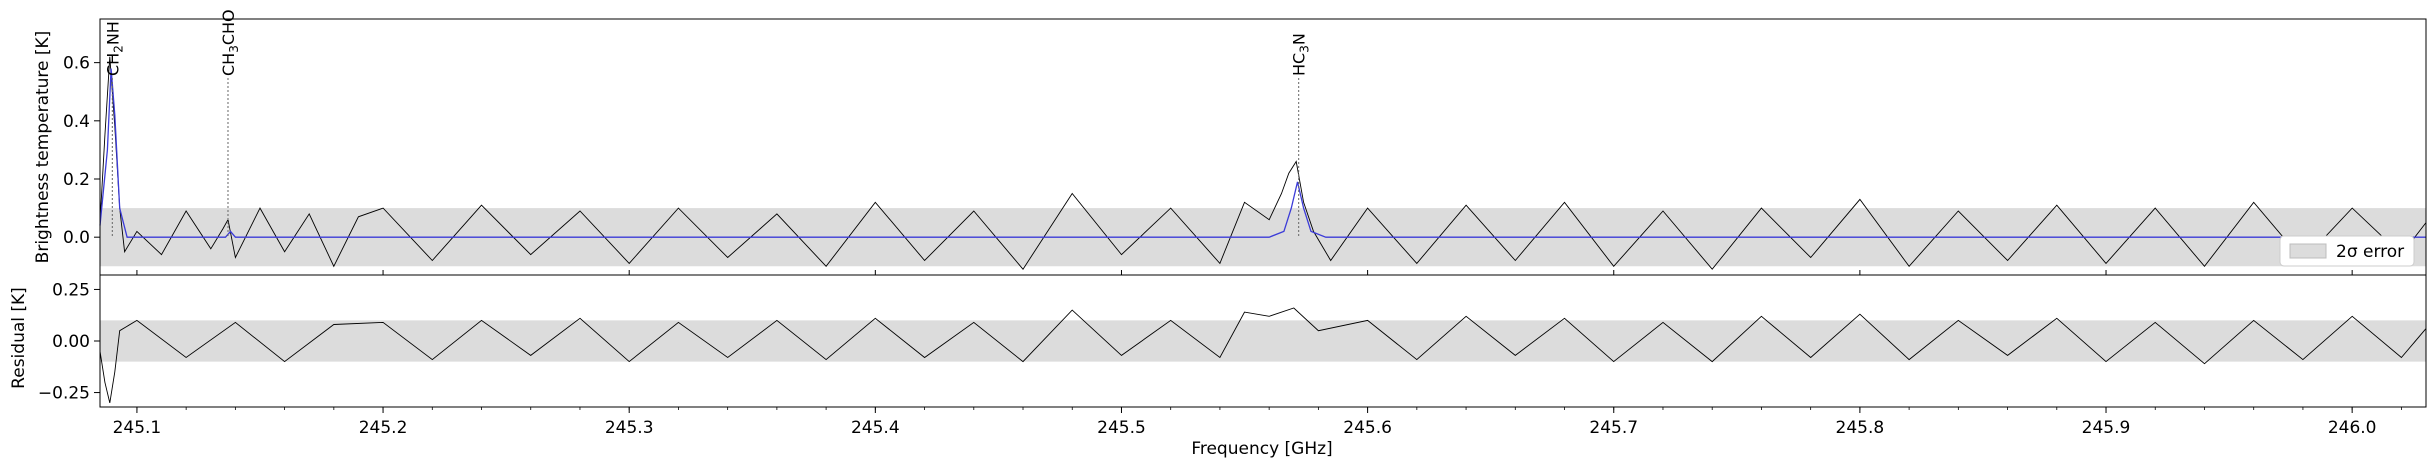 Image resolution: width=2433 pixels, height=465 pixels. I want to click on y-axis-label-residual: Residual [K], so click(19, 338).